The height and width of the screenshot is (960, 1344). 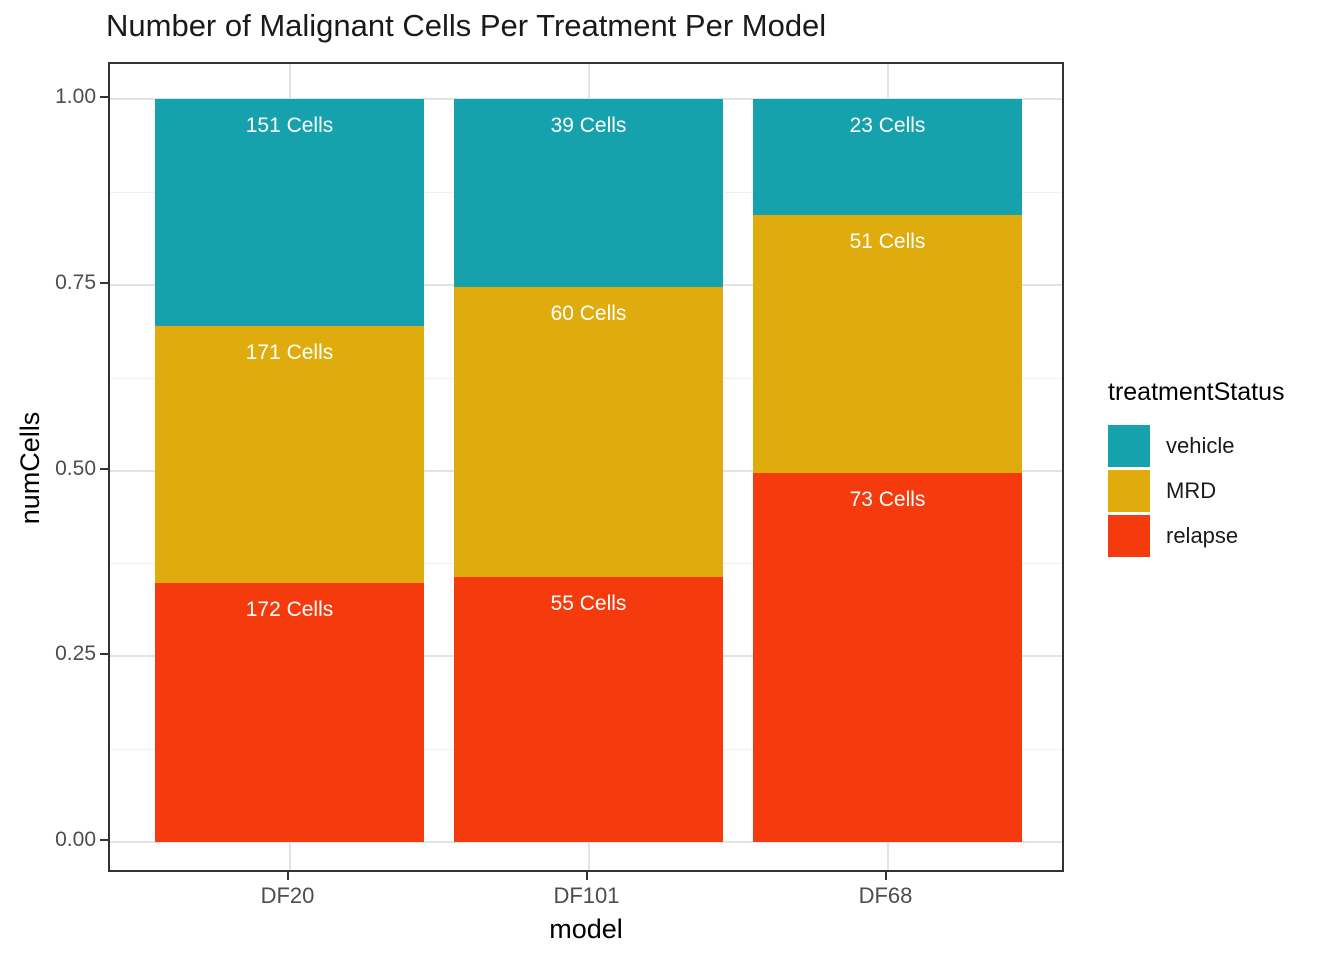 I want to click on bar-segment-MRD-DF68, so click(x=887, y=344).